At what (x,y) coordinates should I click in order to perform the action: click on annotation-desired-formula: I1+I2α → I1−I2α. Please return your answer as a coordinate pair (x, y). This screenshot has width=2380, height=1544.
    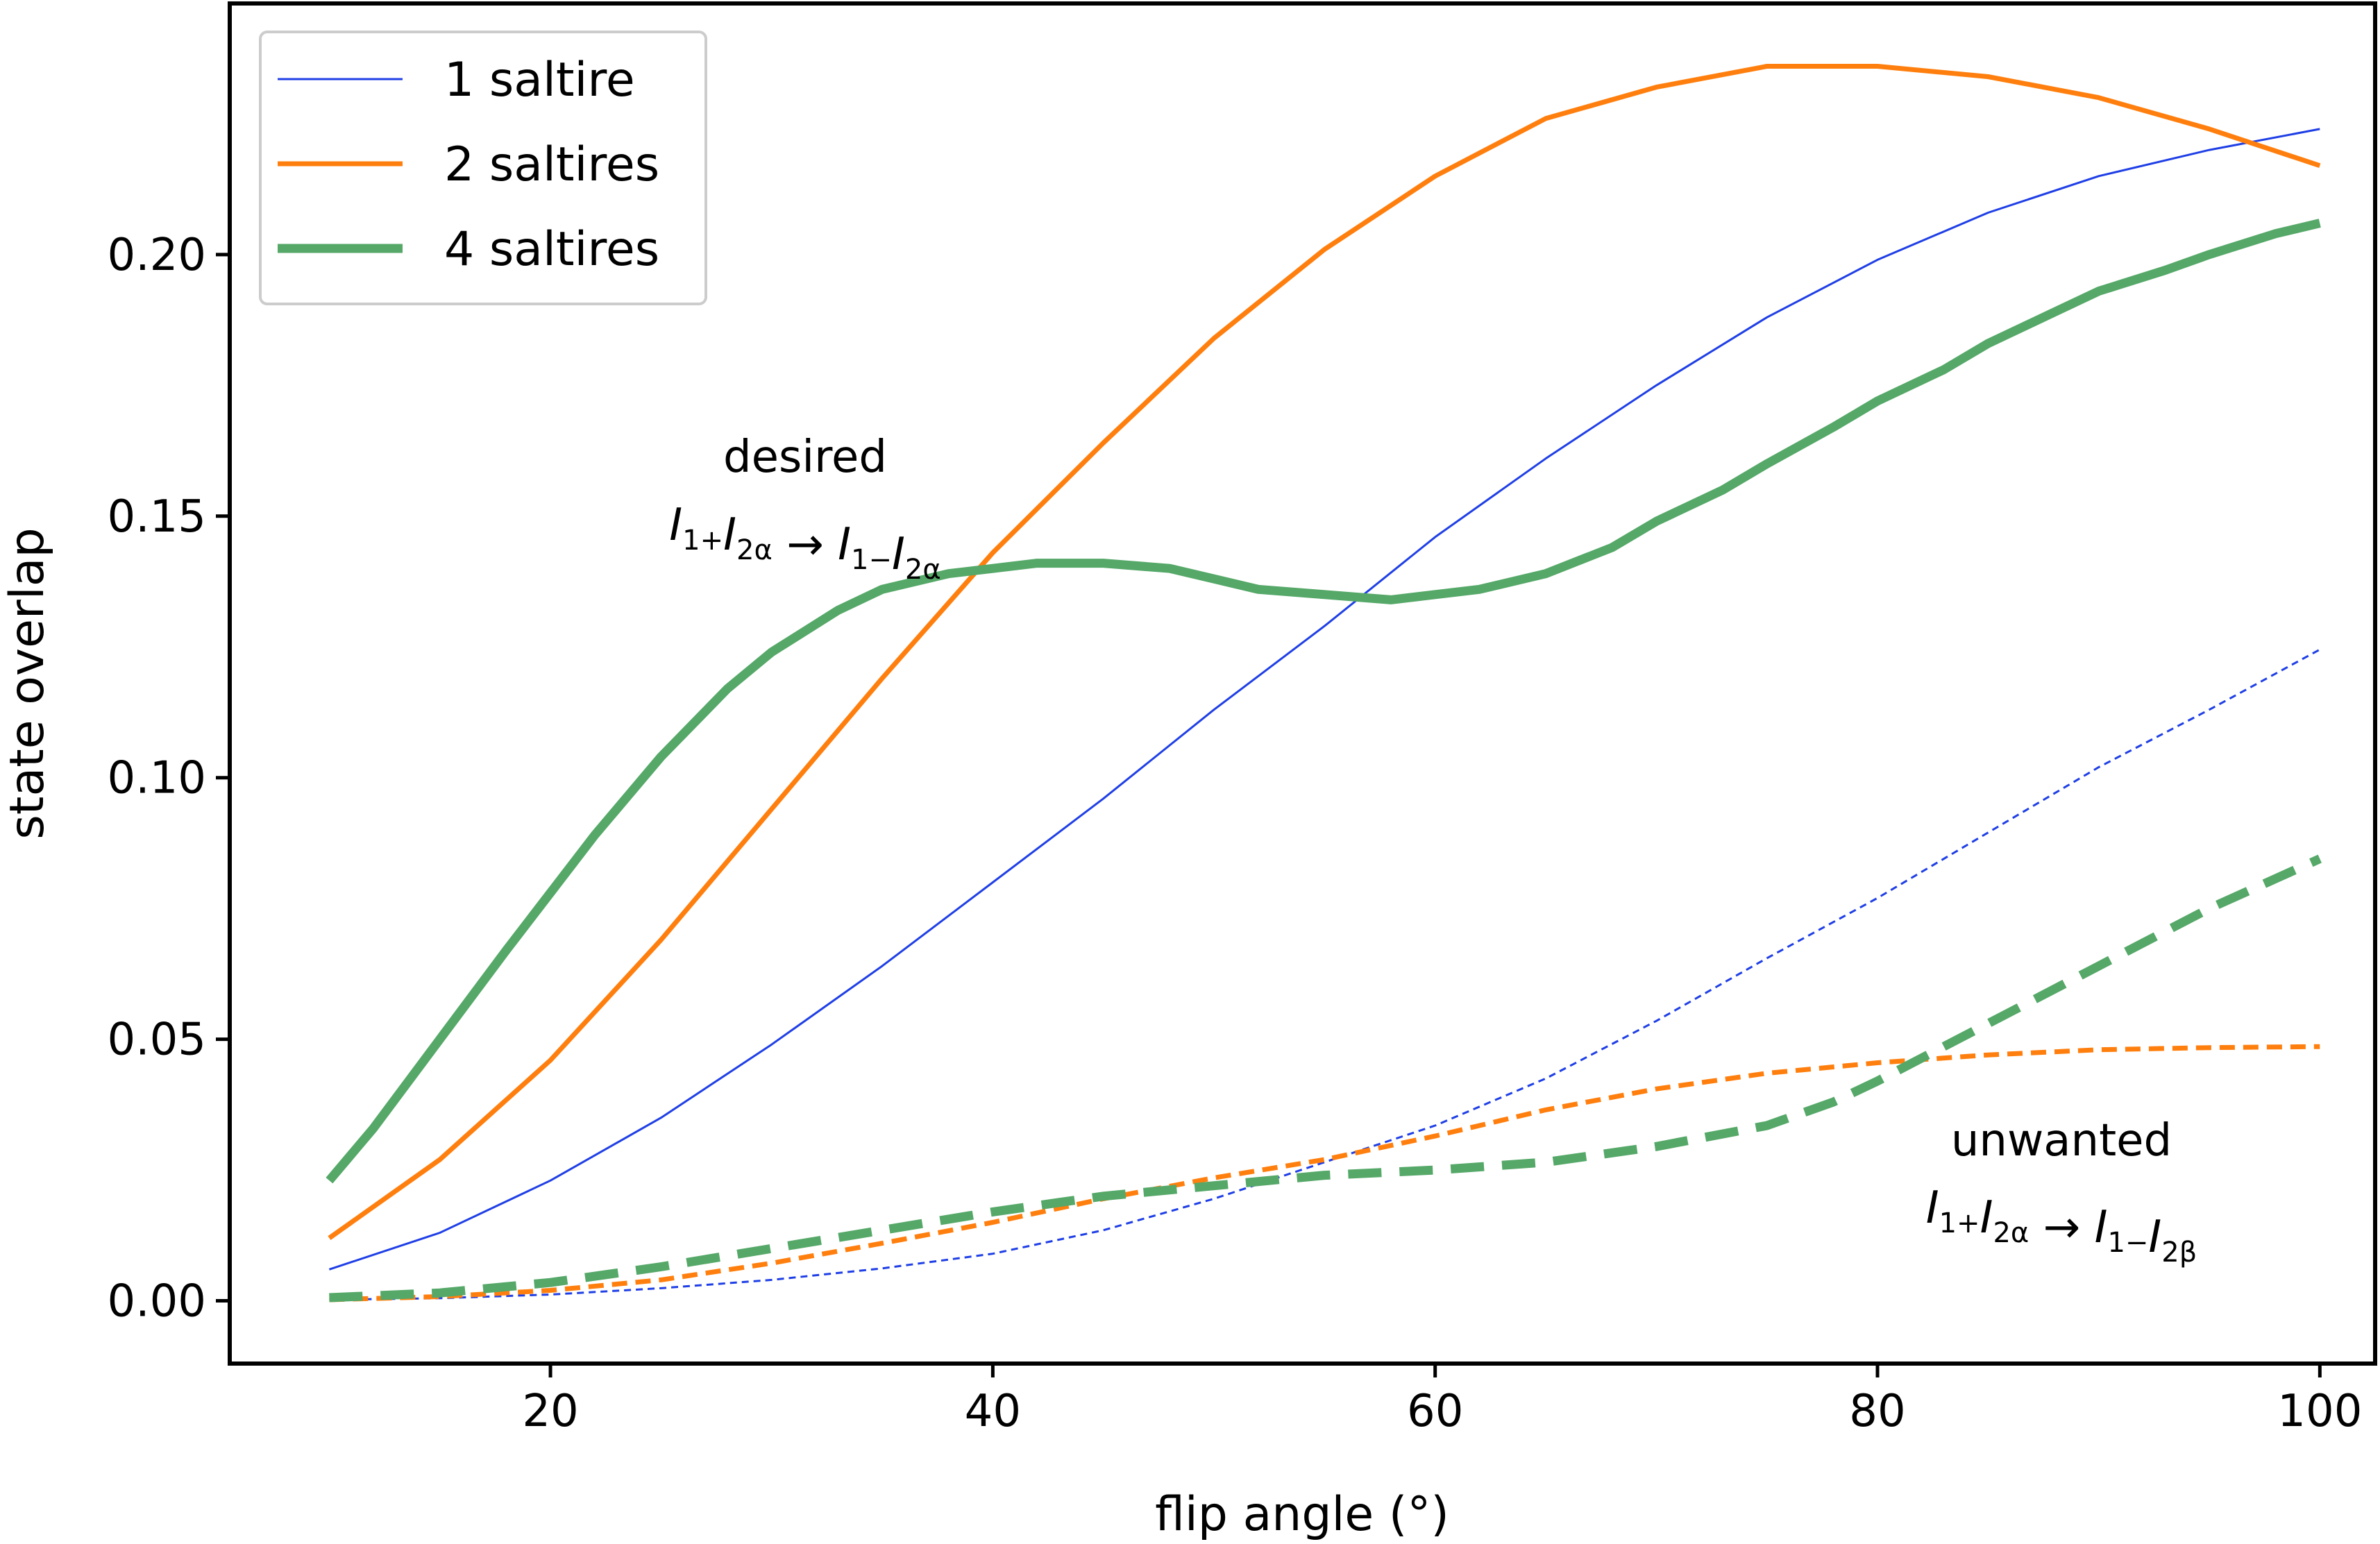
    Looking at the image, I should click on (804, 543).